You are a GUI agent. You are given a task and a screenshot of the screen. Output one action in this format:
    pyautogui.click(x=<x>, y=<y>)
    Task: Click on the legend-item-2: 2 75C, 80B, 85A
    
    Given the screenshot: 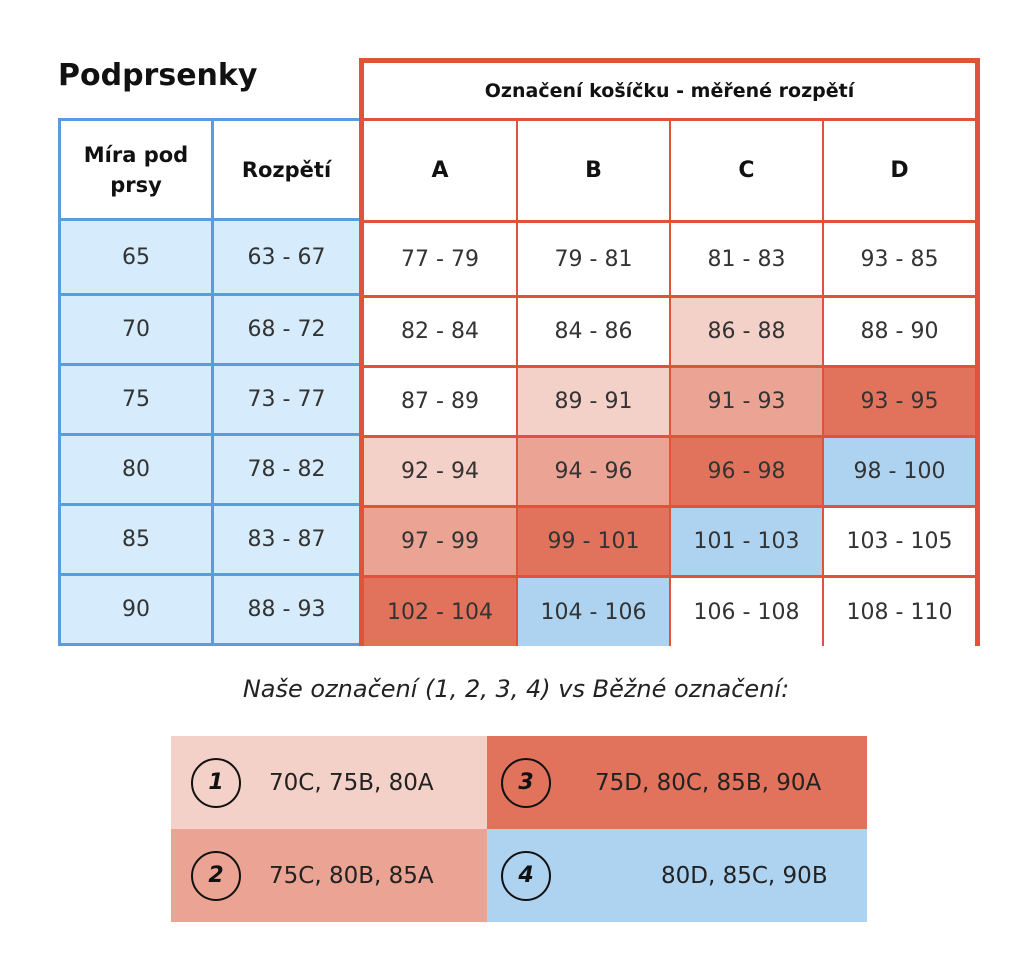 What is the action you would take?
    pyautogui.click(x=329, y=875)
    